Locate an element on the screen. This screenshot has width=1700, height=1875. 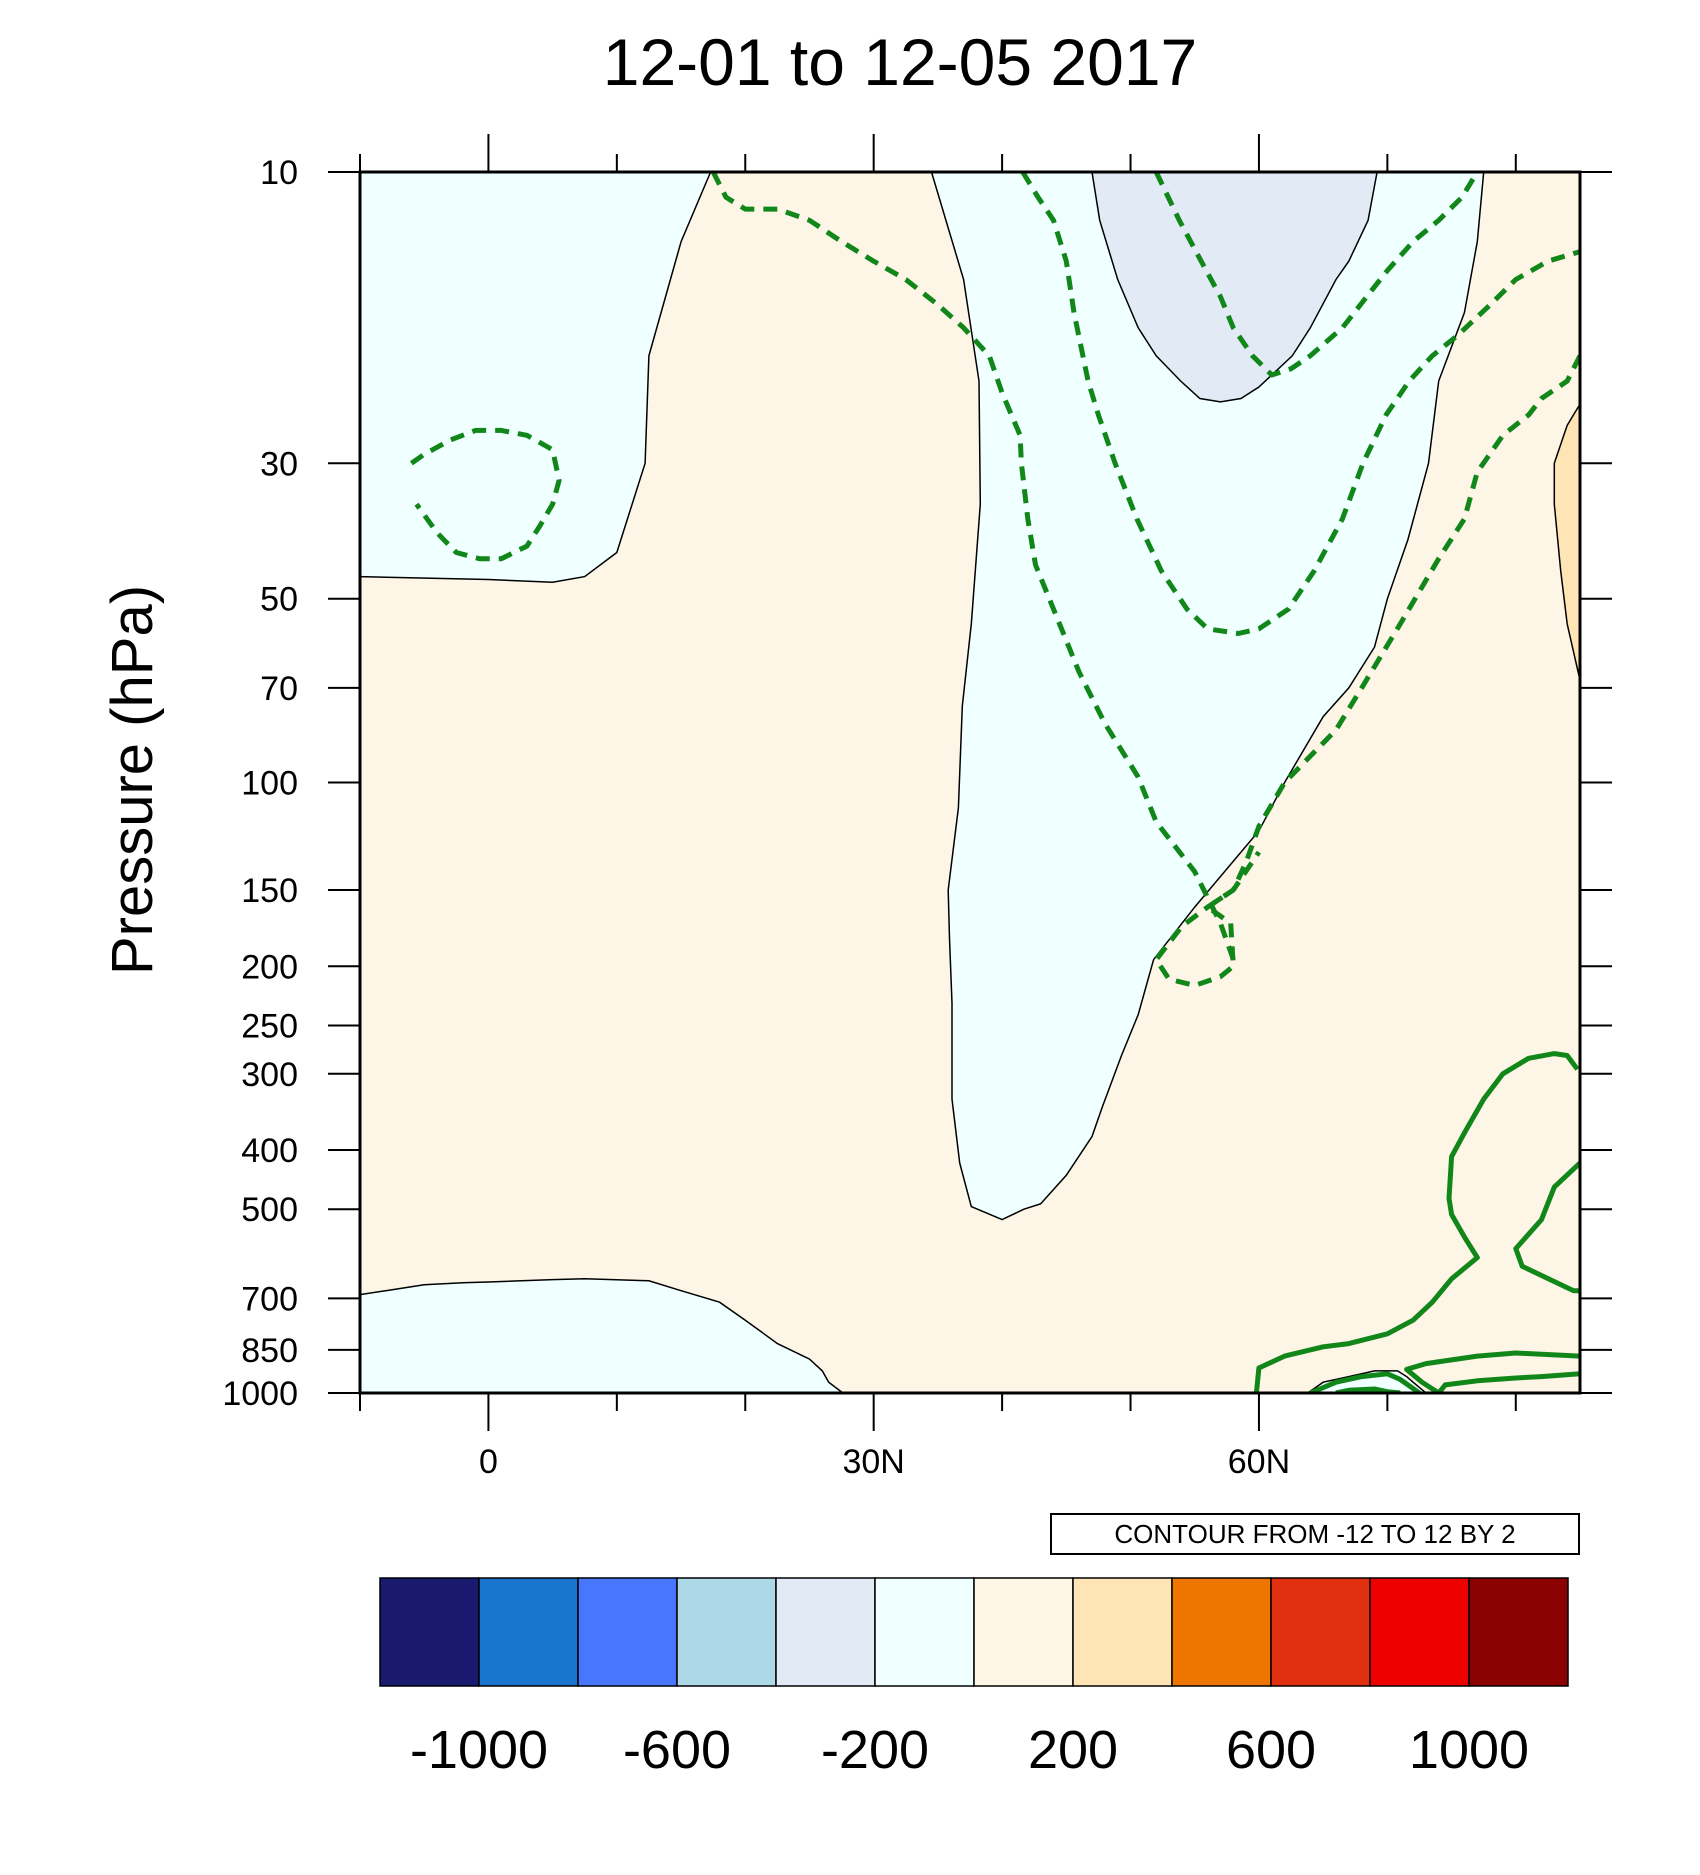
y-tick-label-30: 30 is located at coordinates (279, 464).